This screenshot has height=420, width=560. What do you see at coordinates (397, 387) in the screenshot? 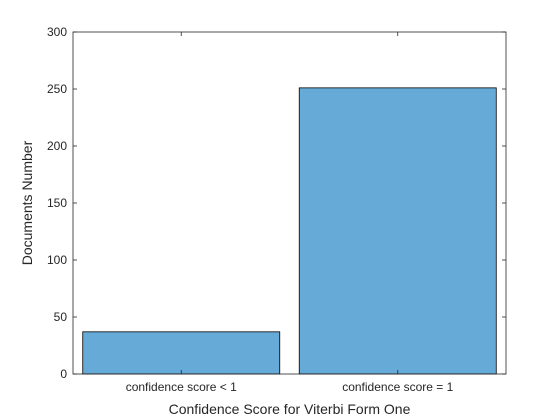
I see `x-tick-label: confidence score = 1` at bounding box center [397, 387].